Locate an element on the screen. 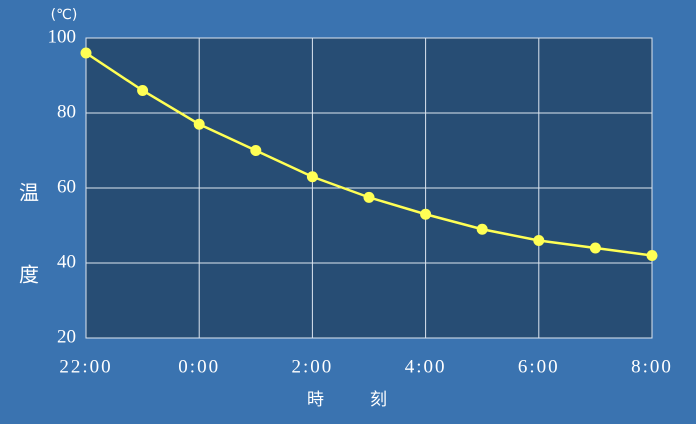 The image size is (696, 424). y-tick-label: 20 is located at coordinates (66, 336).